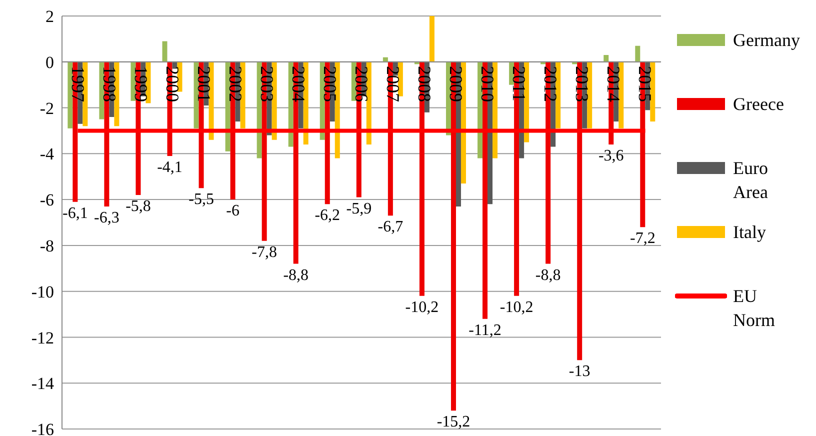 This screenshot has height=436, width=816. Describe the element at coordinates (204, 84) in the screenshot. I see `x-tick-label: 2001` at that location.